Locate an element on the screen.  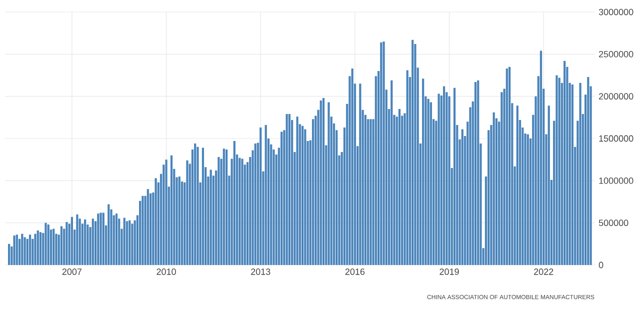
x-tick-label: 2013 is located at coordinates (260, 271).